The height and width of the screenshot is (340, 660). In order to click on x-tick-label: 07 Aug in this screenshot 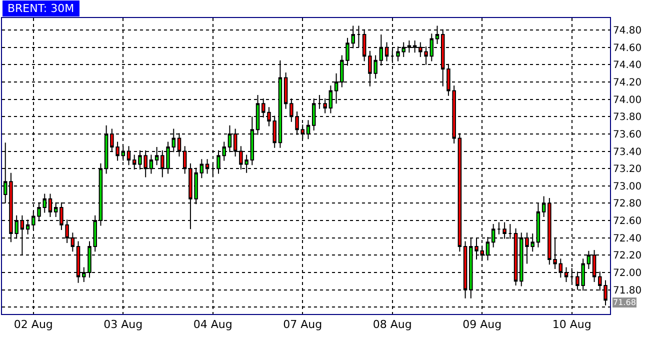, I will do `click(302, 325)`.